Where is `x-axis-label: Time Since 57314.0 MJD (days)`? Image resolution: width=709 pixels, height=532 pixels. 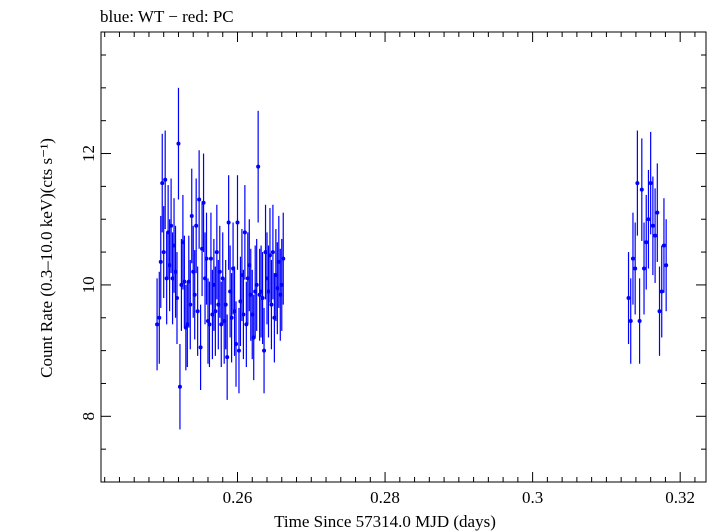
x-axis-label: Time Since 57314.0 MJD (days) is located at coordinates (385, 521).